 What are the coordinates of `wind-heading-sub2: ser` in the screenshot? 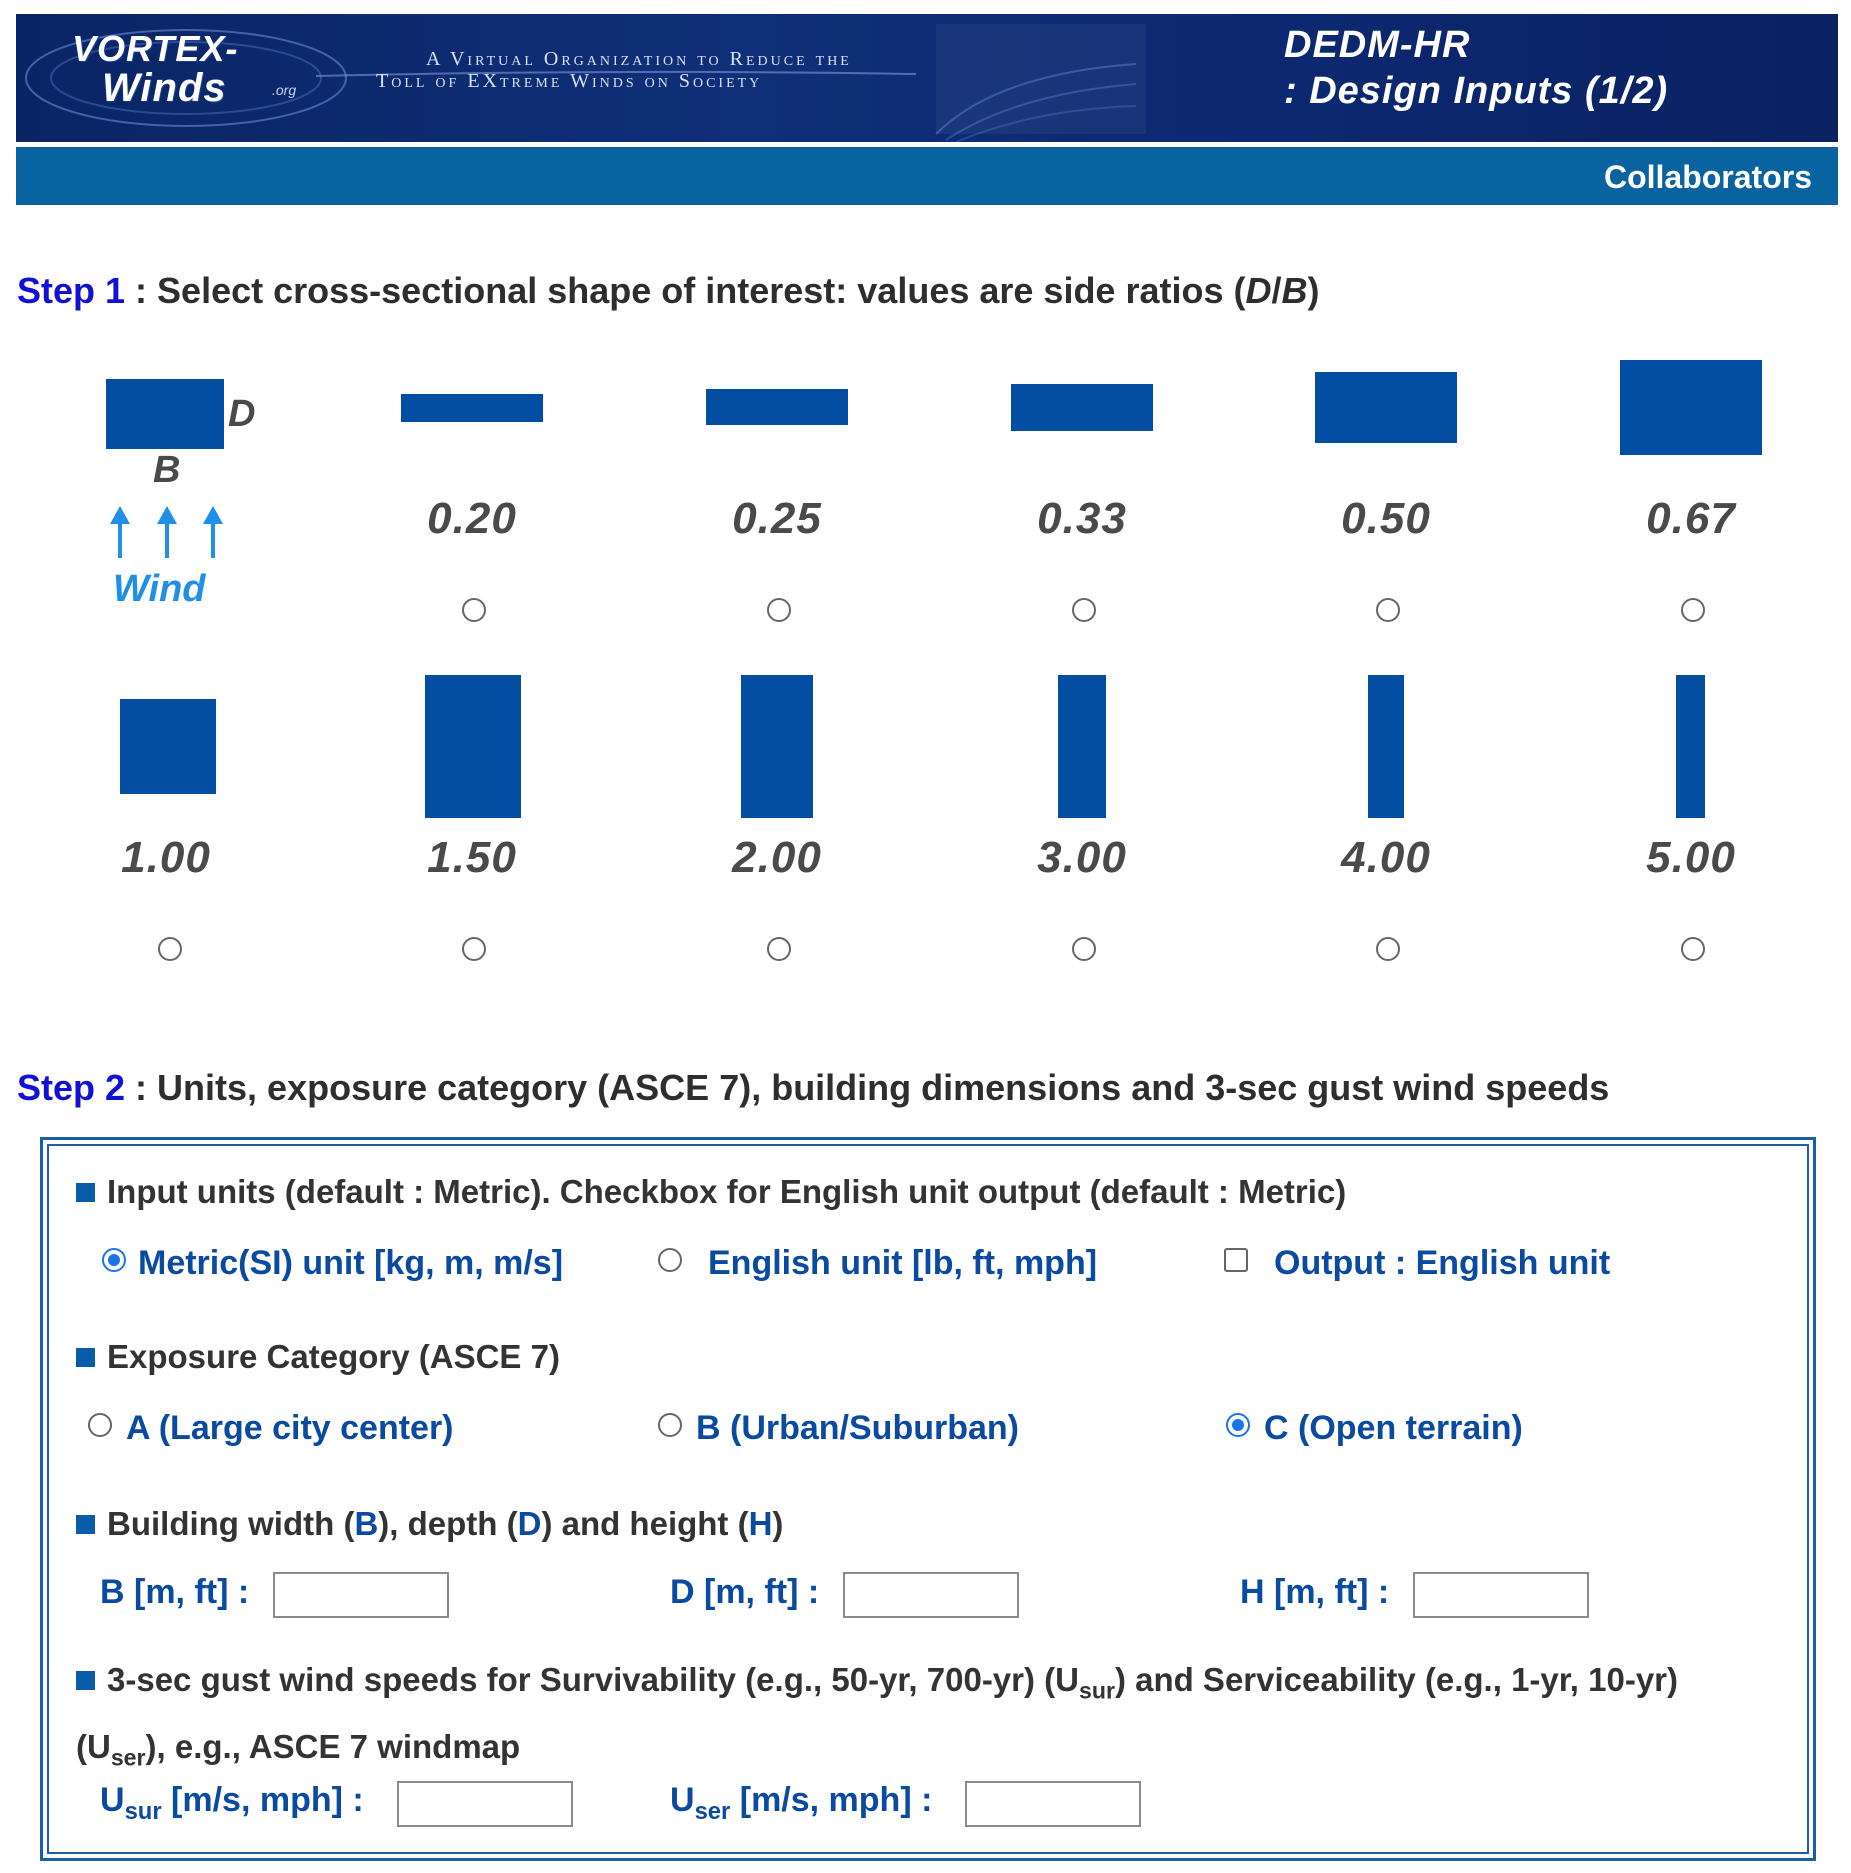 It's located at (128, 1757).